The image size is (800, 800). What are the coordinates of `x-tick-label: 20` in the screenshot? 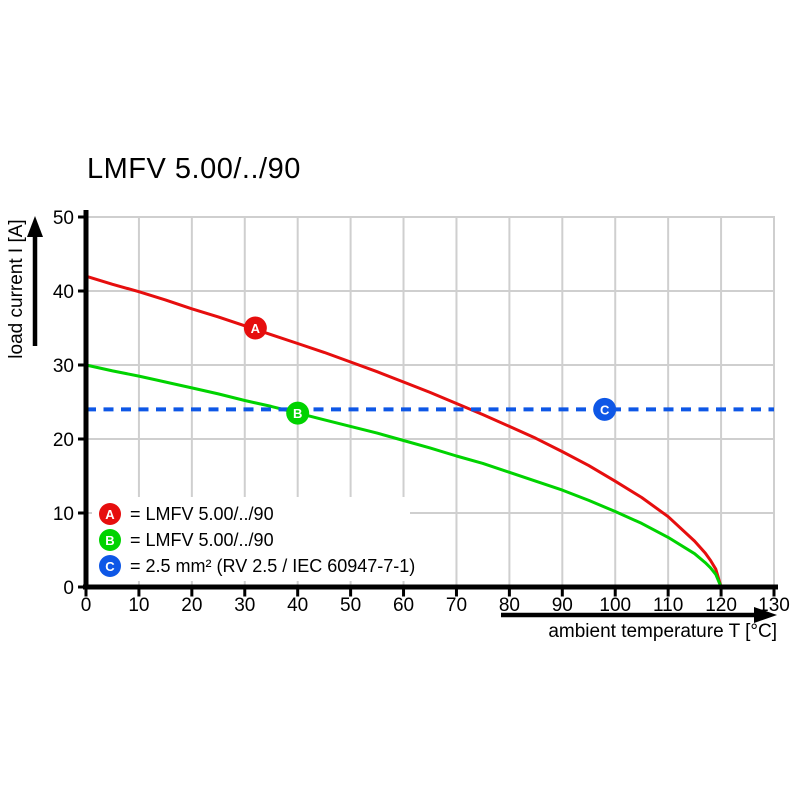 It's located at (191, 605).